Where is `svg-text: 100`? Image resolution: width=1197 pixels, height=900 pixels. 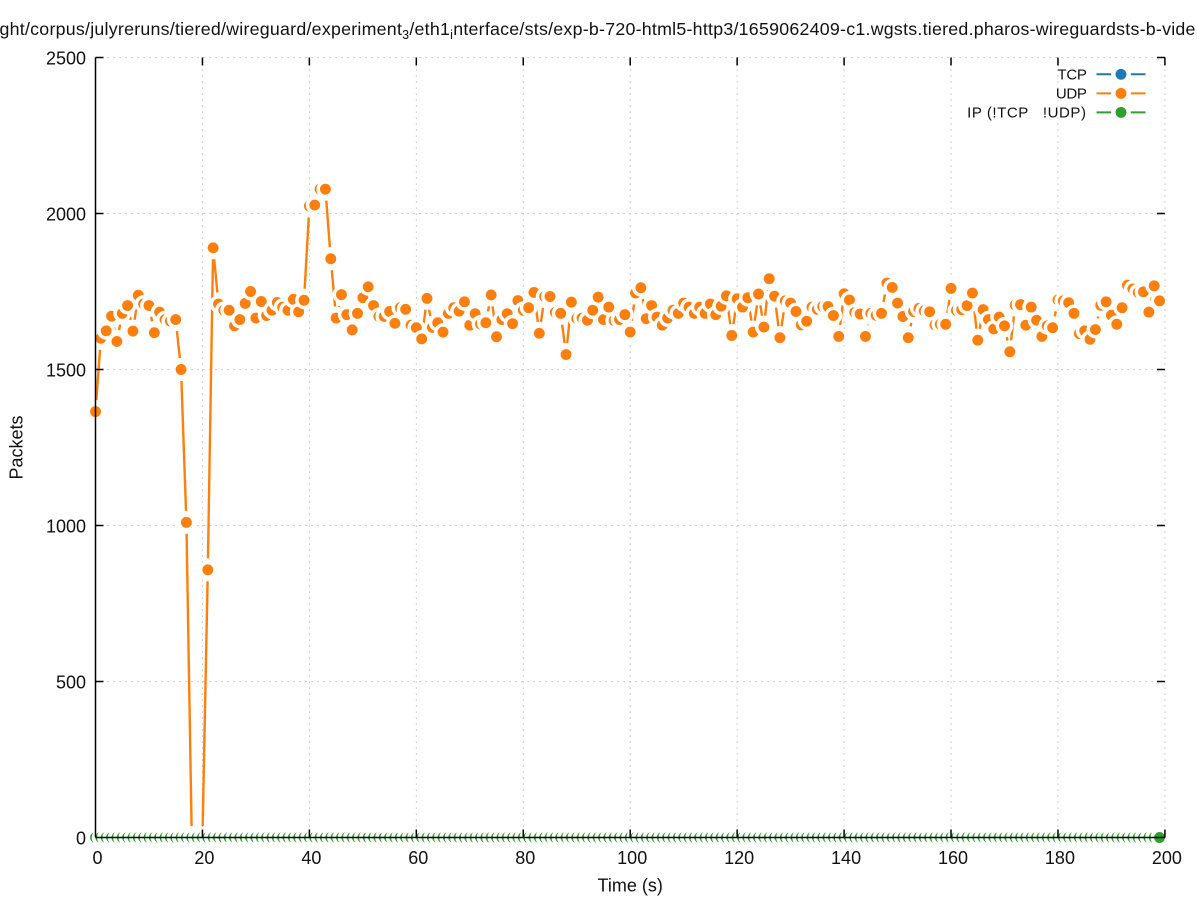
svg-text: 100 is located at coordinates (632, 858).